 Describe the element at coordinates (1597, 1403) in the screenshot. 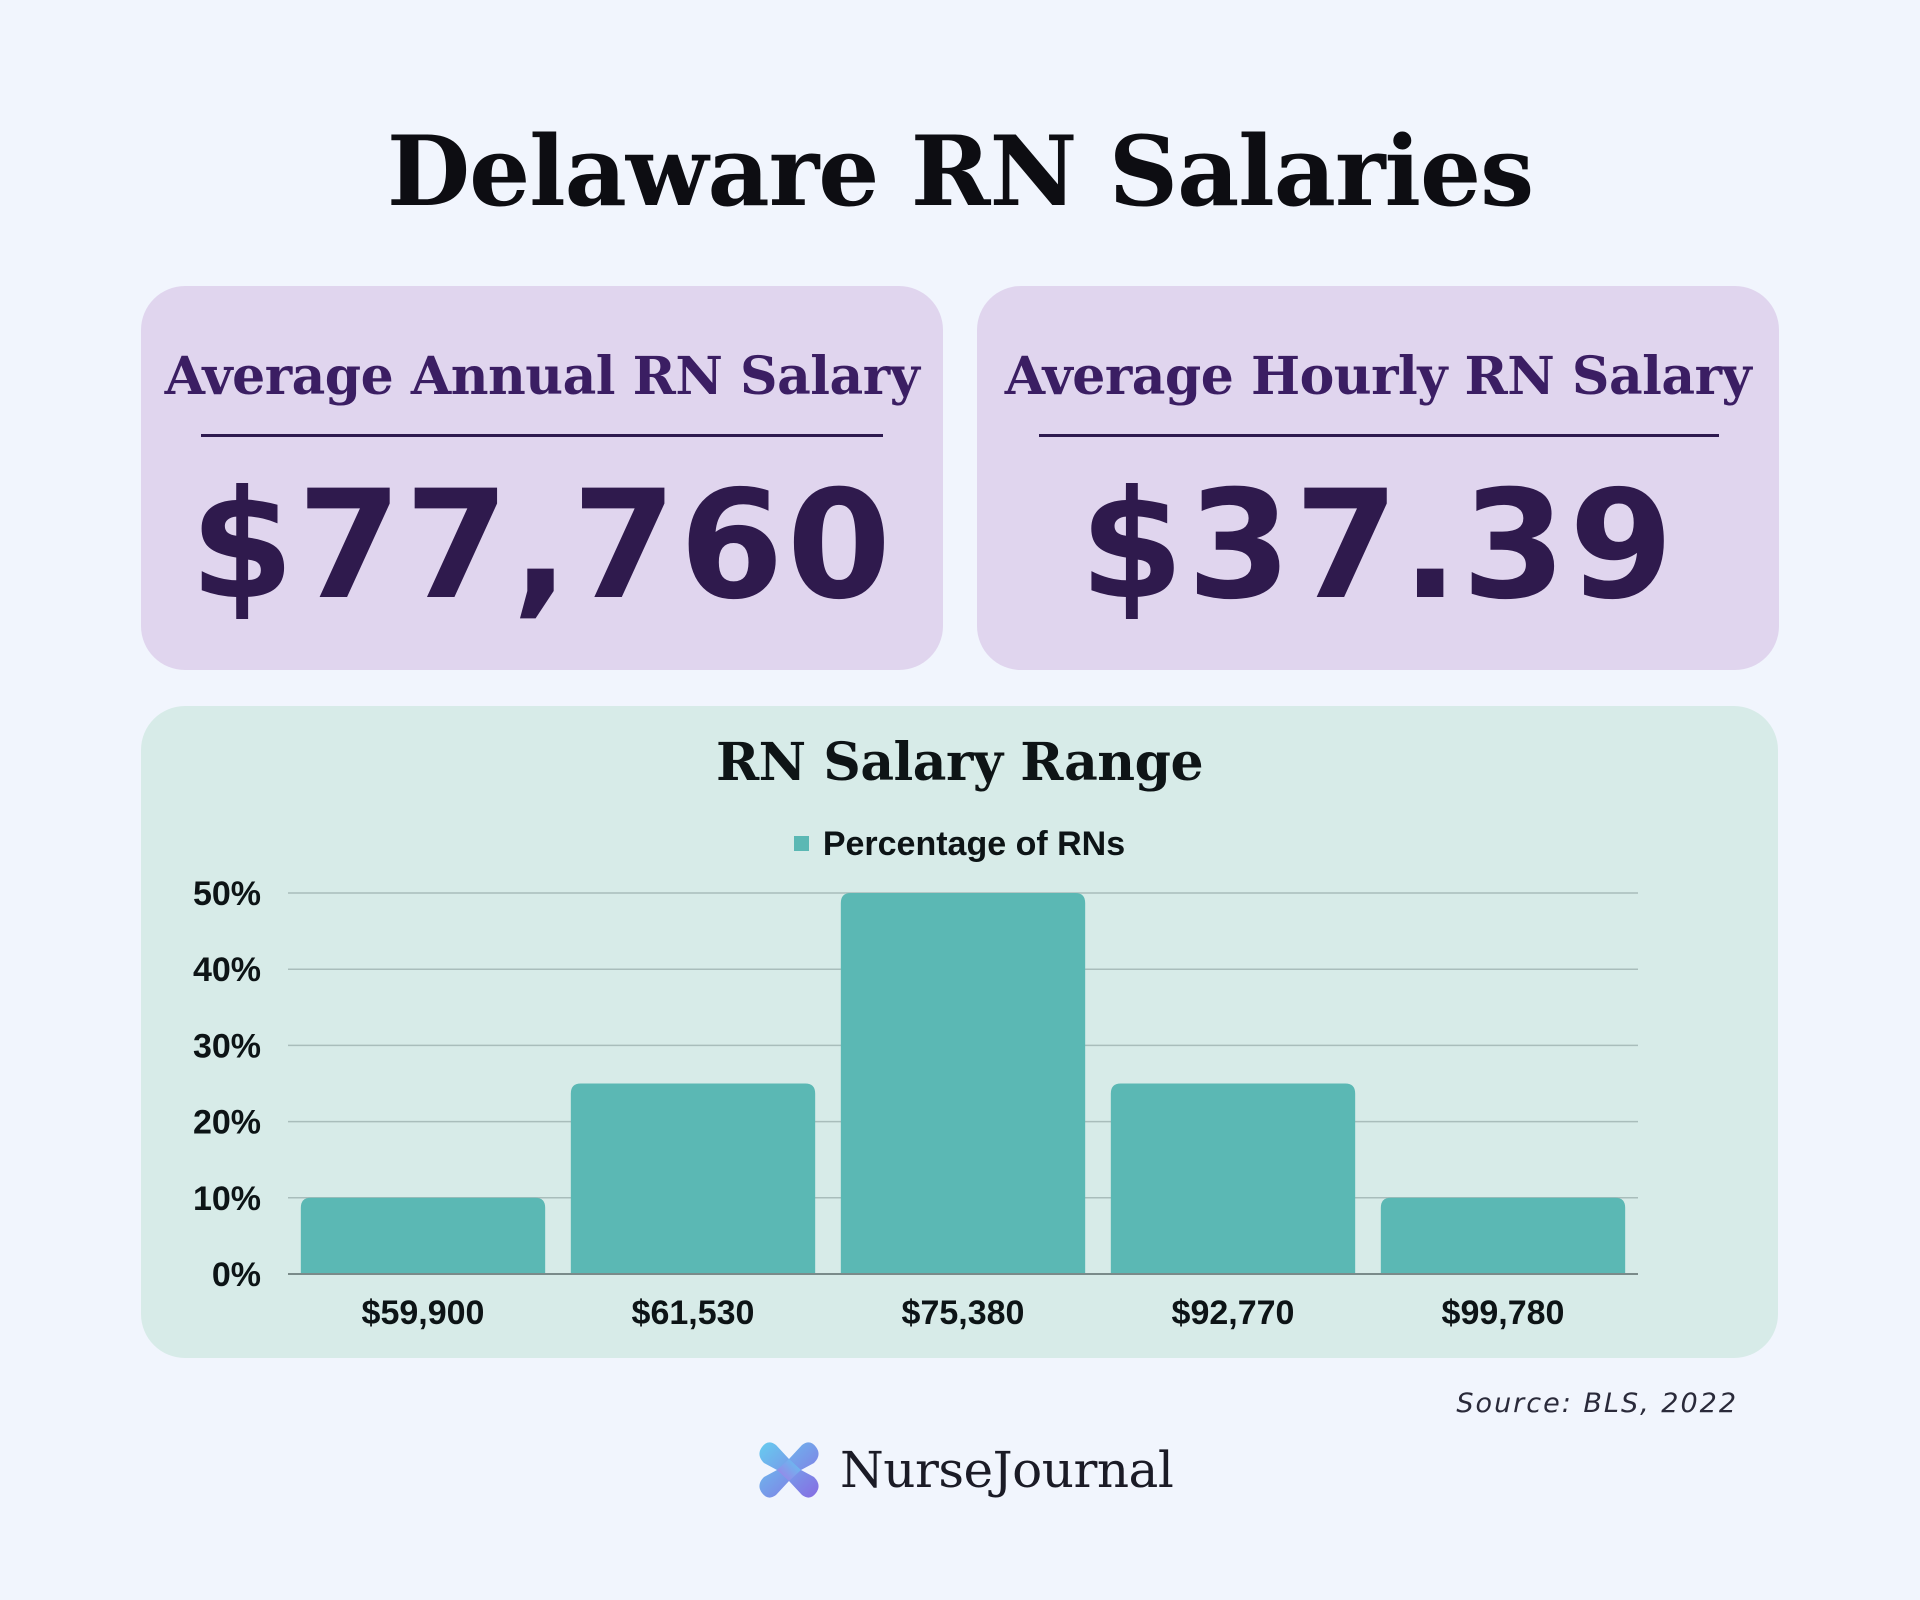

I see `source-note: Source: BLS, 2022` at that location.